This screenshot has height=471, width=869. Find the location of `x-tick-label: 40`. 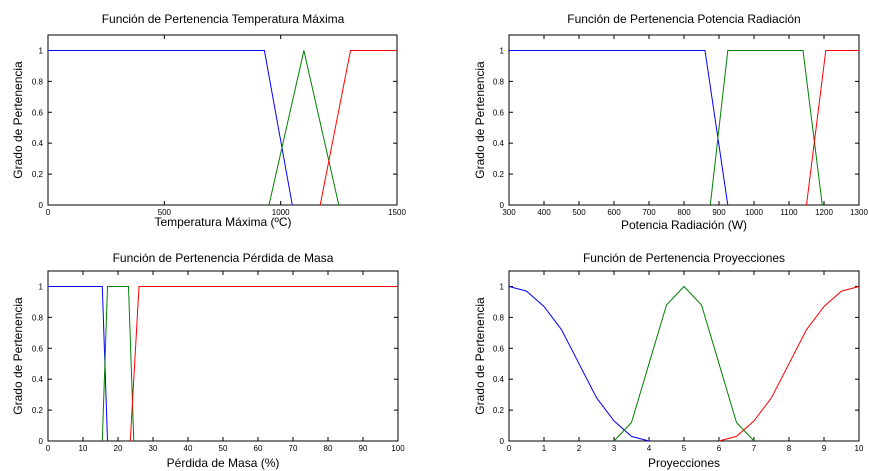

x-tick-label: 40 is located at coordinates (188, 448).